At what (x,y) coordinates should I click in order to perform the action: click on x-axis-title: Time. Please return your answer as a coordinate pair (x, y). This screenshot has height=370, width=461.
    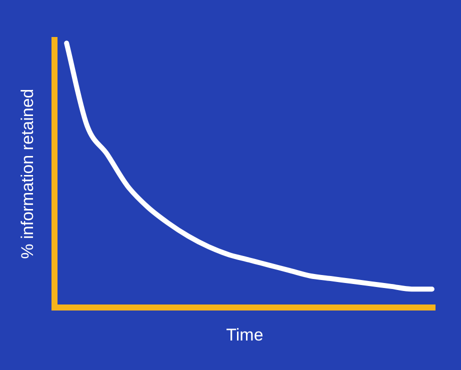
    Looking at the image, I should click on (245, 334).